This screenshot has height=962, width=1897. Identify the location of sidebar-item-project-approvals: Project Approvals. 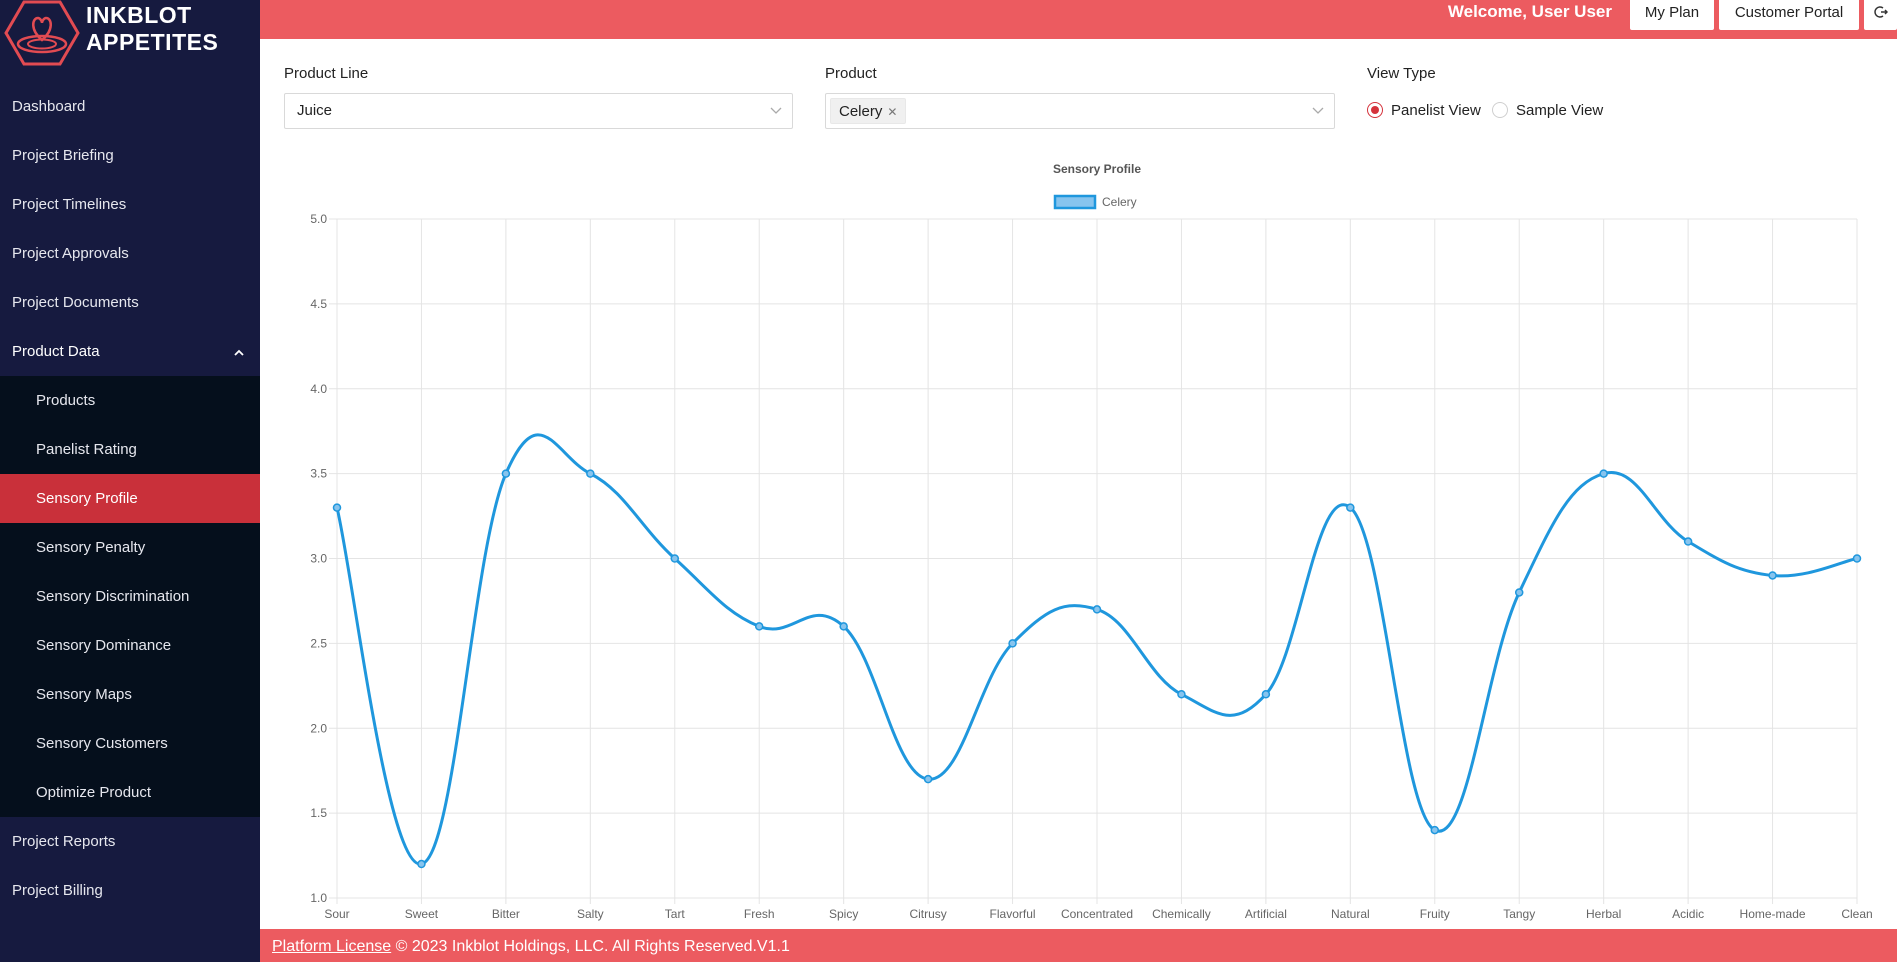
(130, 253).